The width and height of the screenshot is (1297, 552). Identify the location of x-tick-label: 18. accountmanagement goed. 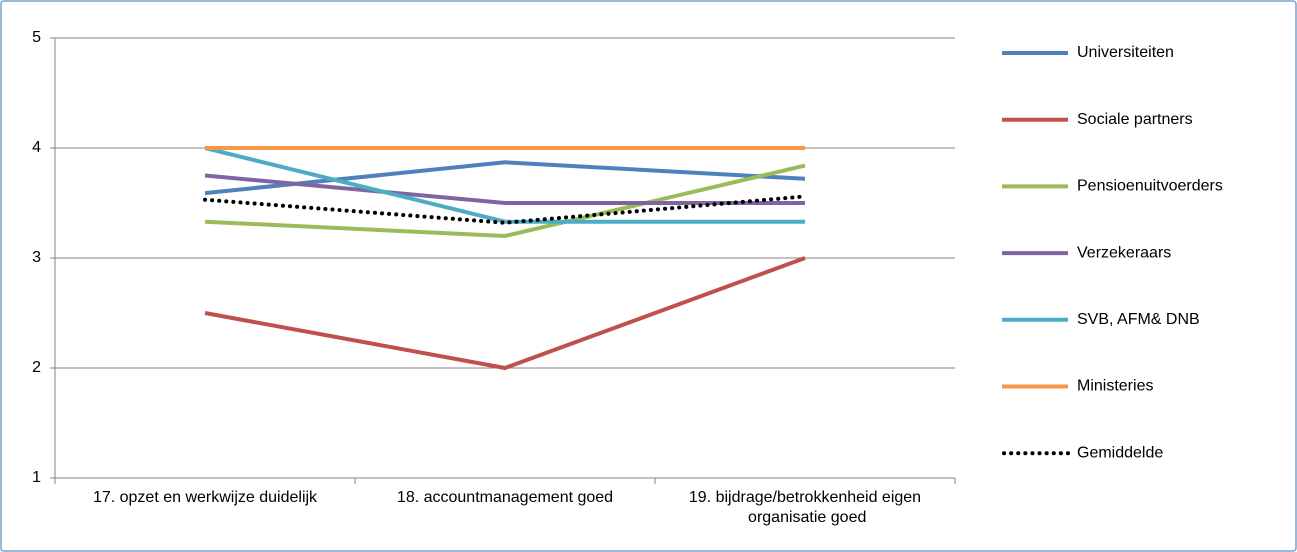
(505, 497).